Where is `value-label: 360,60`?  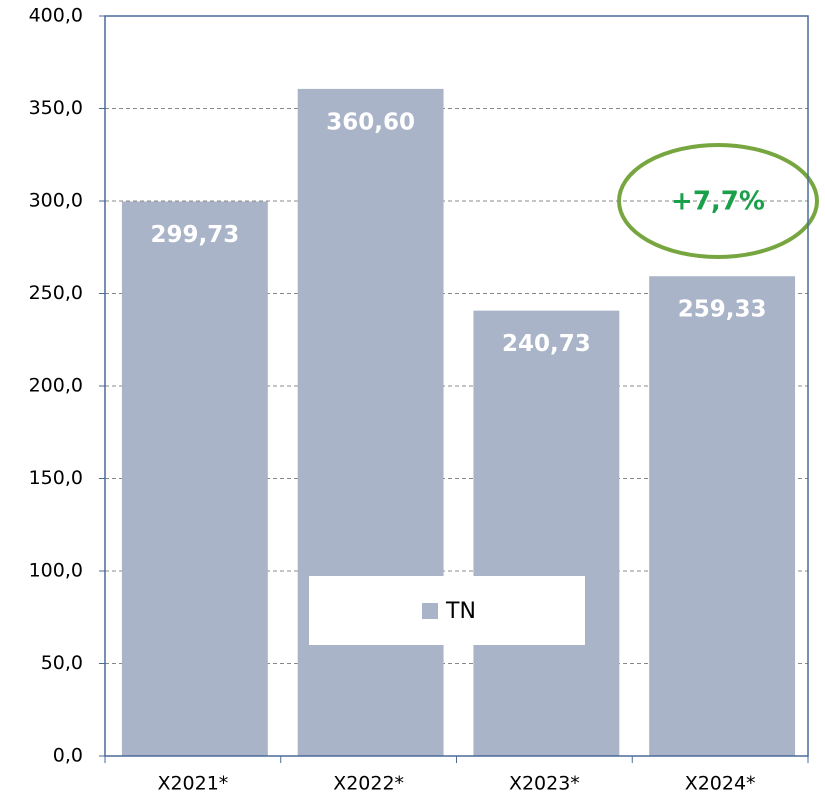
value-label: 360,60 is located at coordinates (370, 122).